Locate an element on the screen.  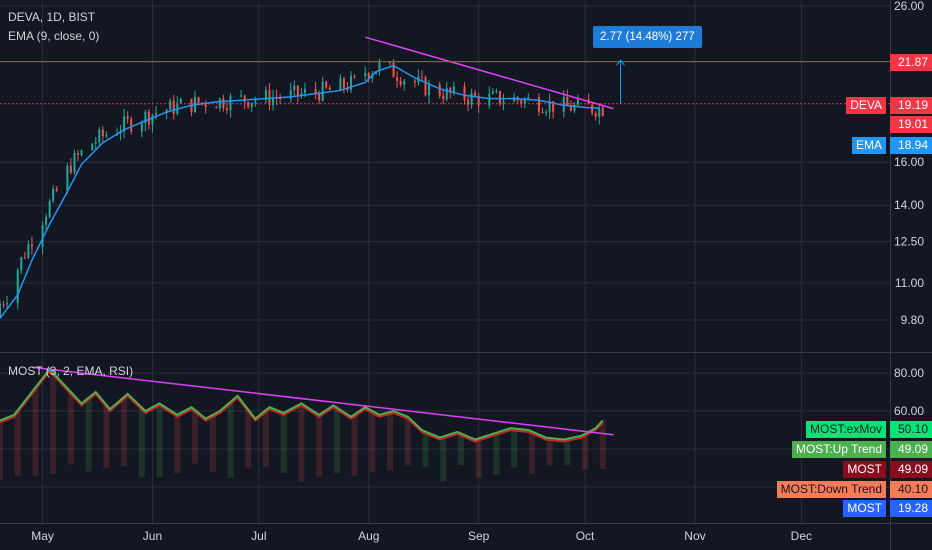
y-tick-label: 16.00 is located at coordinates (909, 162).